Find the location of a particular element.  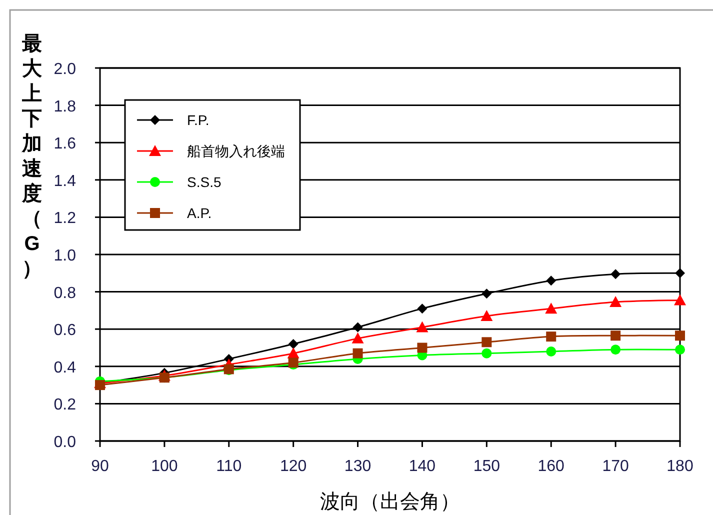

y-tick-label: 0.0 is located at coordinates (65, 442).